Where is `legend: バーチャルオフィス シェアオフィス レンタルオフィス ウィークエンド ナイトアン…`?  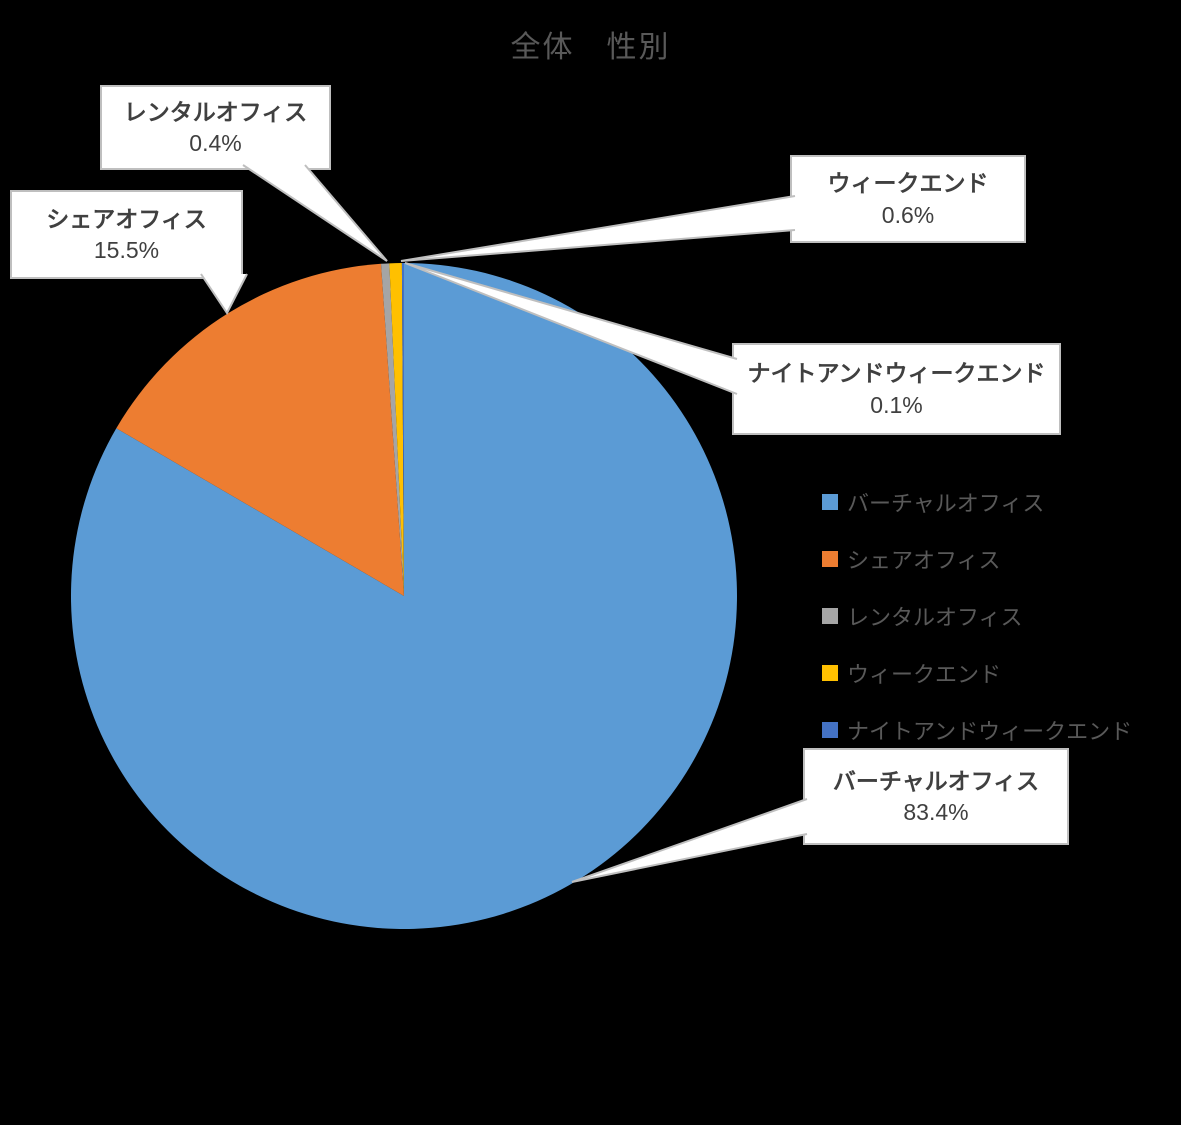 legend: バーチャルオフィス シェアオフィス レンタルオフィス ウィークエンド ナイトアン… is located at coordinates (977, 616).